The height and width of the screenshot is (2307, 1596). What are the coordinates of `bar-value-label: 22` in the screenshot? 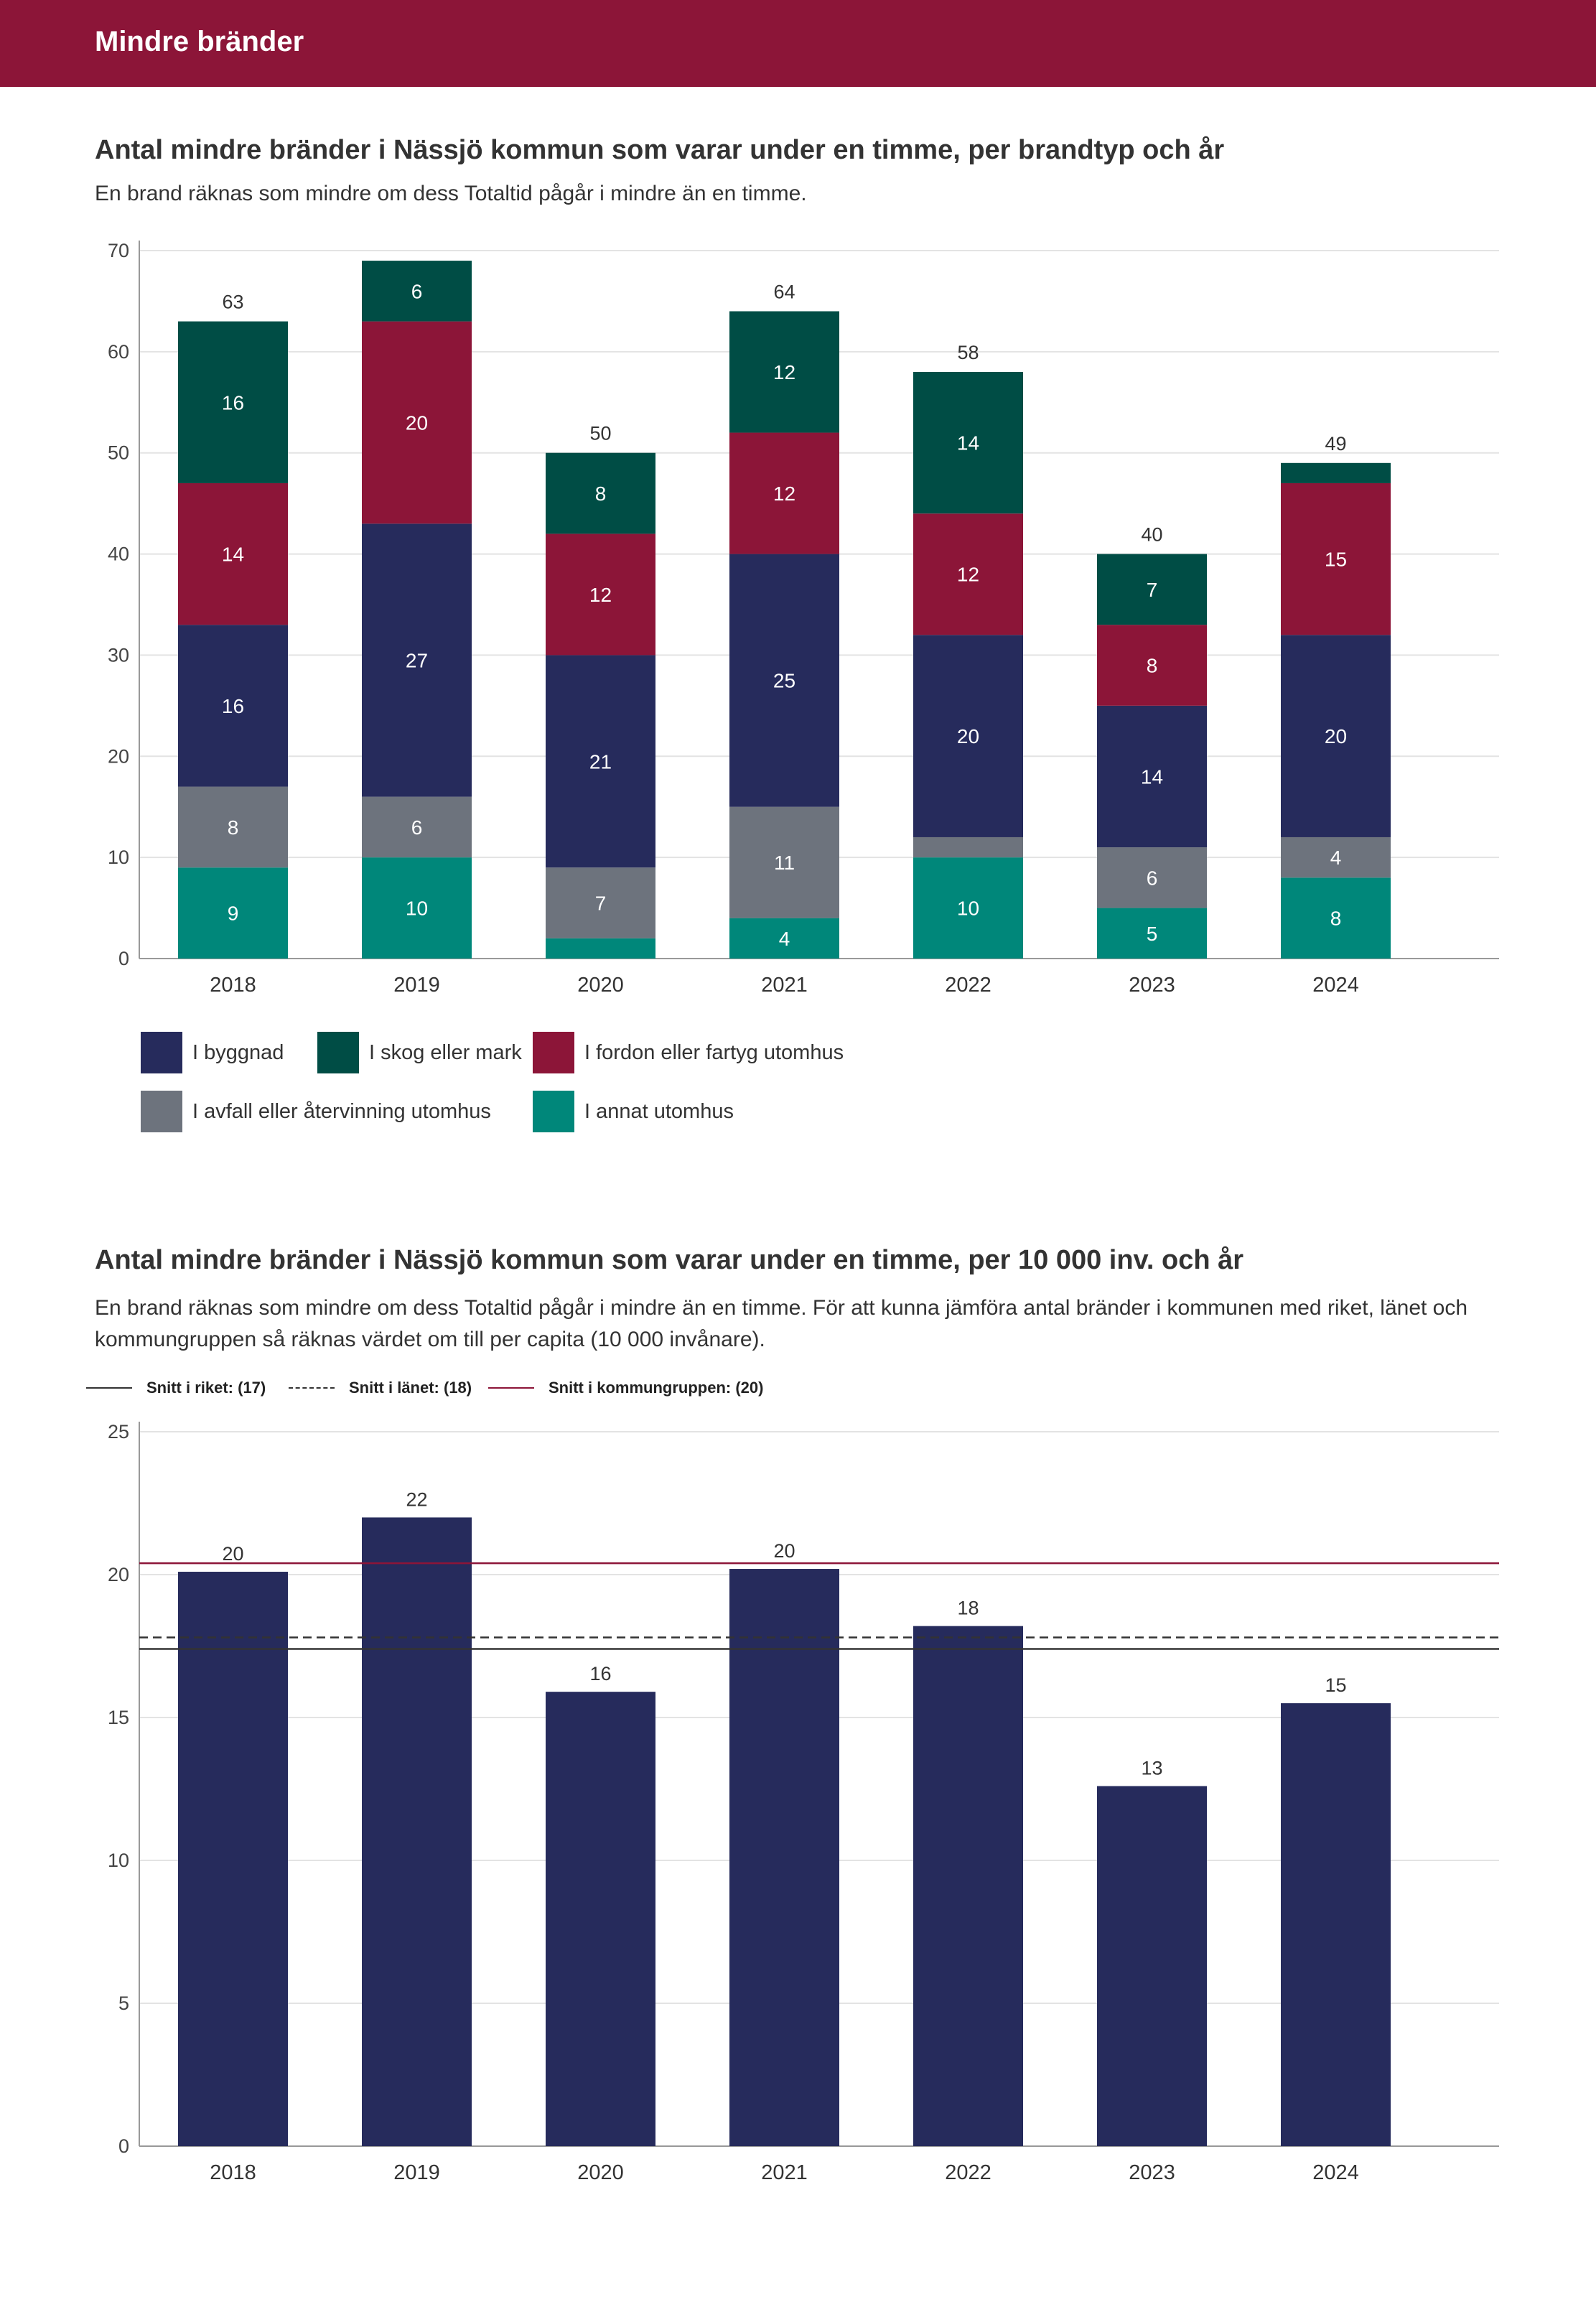 It's located at (416, 1499).